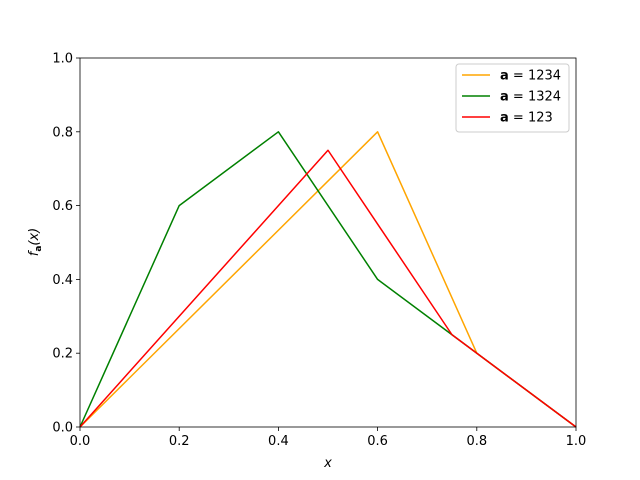 This screenshot has width=640, height=480. Describe the element at coordinates (62, 280) in the screenshot. I see `y-tick-label: 0.4` at that location.